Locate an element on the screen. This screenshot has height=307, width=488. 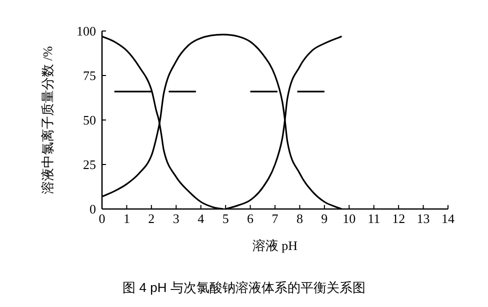
y-tick-label: 0 is located at coordinates (93, 209).